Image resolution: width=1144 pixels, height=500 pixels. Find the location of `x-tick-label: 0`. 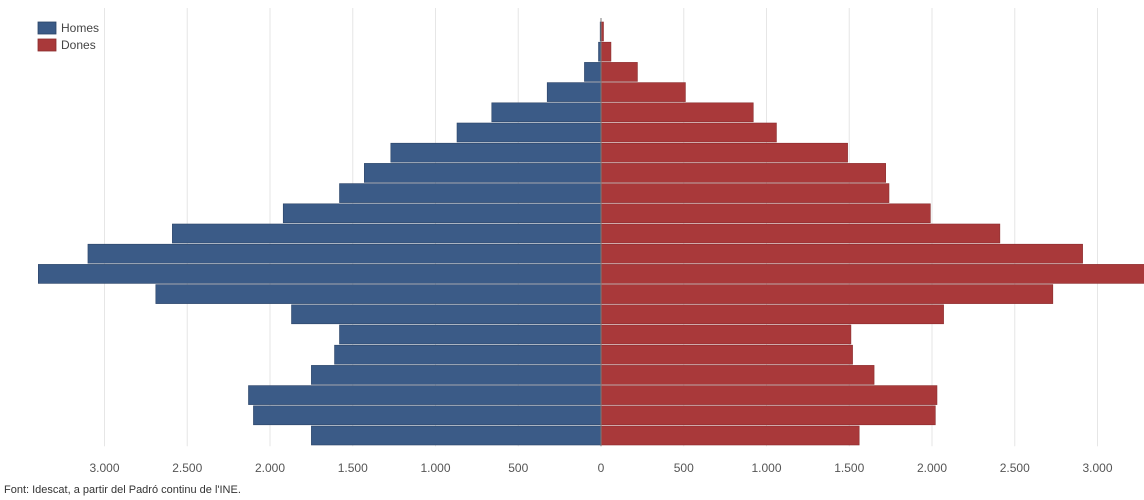

x-tick-label: 0 is located at coordinates (601, 468).